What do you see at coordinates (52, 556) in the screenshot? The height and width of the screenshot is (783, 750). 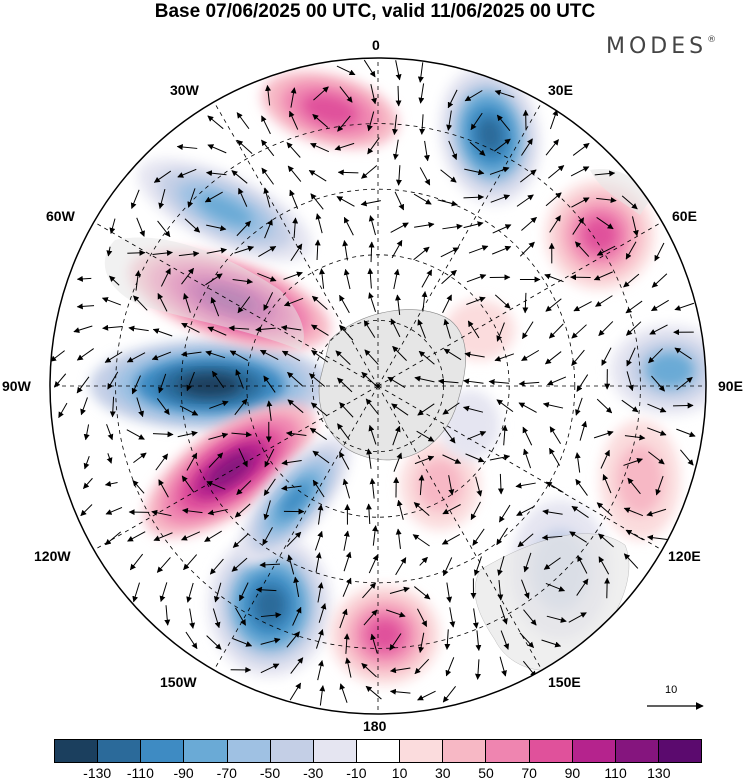 I see `lon-label-120w: 120W` at bounding box center [52, 556].